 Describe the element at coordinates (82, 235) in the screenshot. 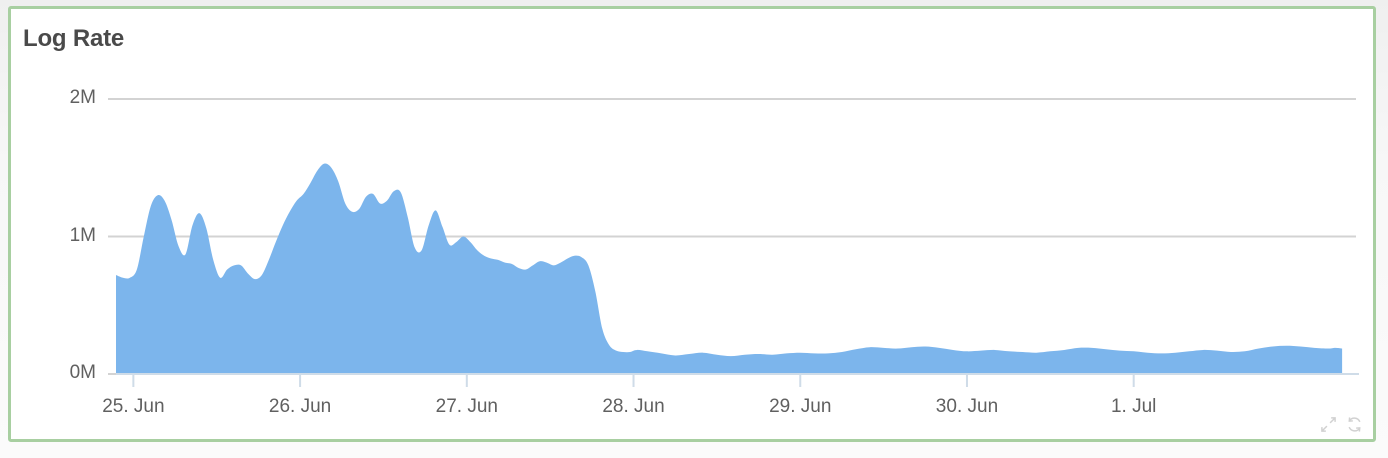

I see `y-axis-tick-label: 1M` at that location.